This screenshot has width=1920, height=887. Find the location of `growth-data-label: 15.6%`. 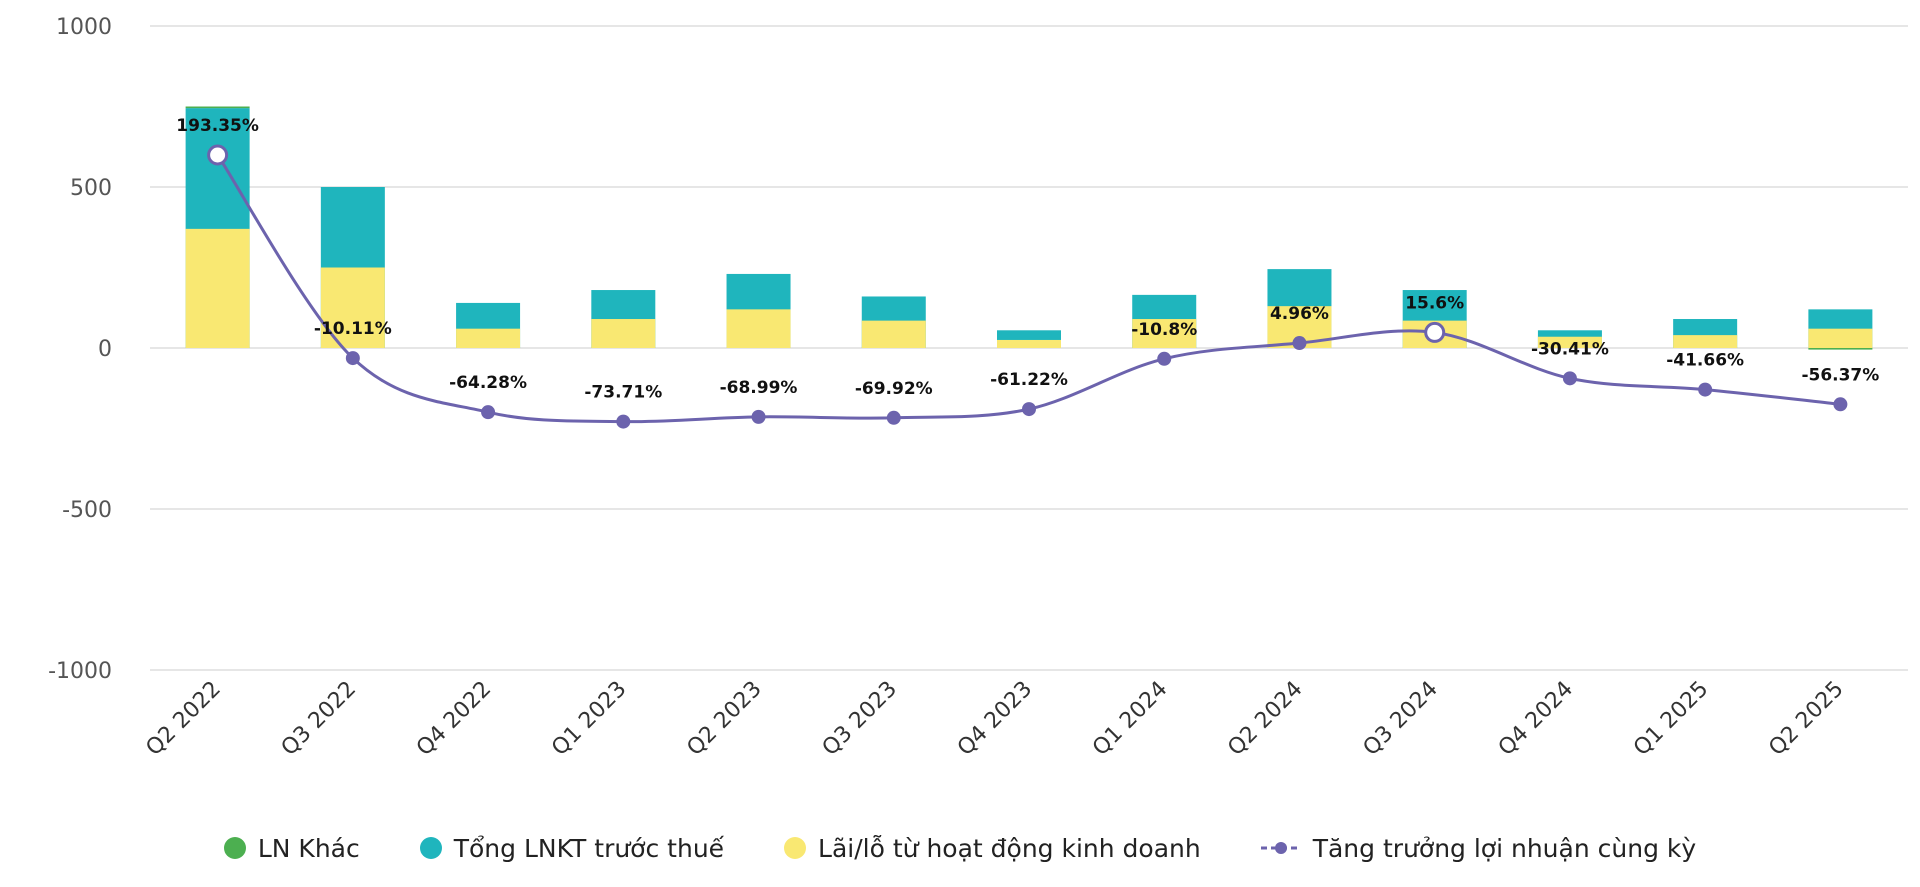

growth-data-label: 15.6% is located at coordinates (1434, 303).